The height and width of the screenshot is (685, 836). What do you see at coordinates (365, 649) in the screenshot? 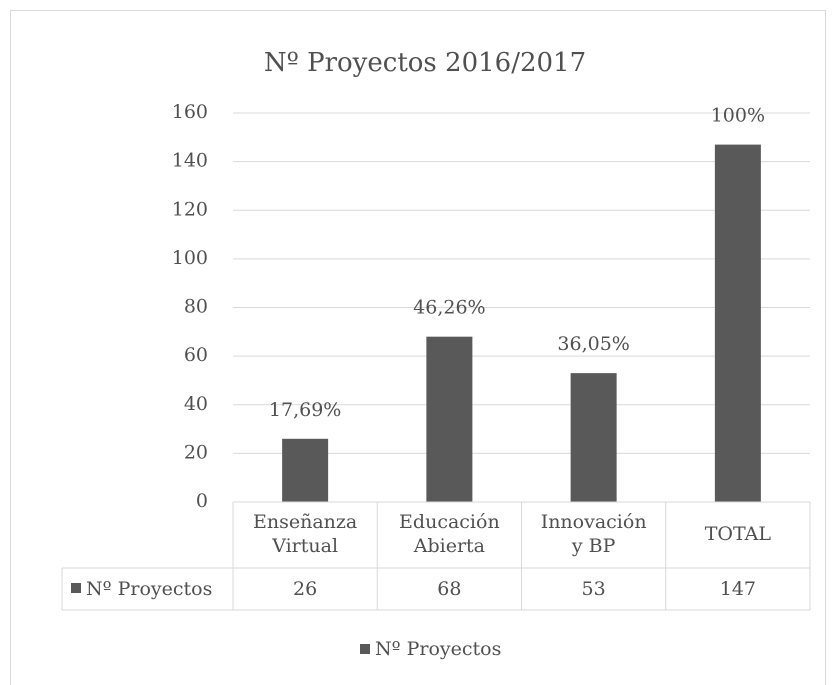
I see `legend-key` at bounding box center [365, 649].